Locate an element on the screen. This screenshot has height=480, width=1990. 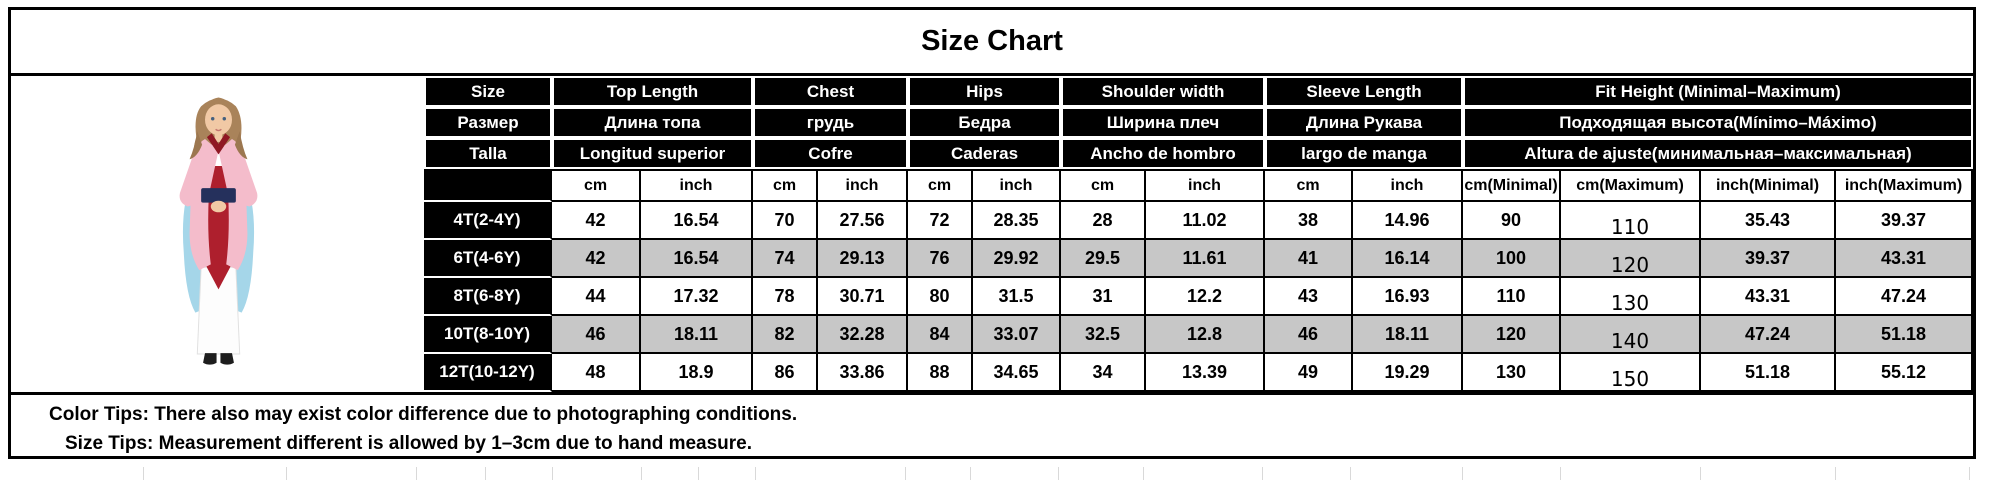
size-label-cell: 10T(8-10Y) is located at coordinates (488, 335).